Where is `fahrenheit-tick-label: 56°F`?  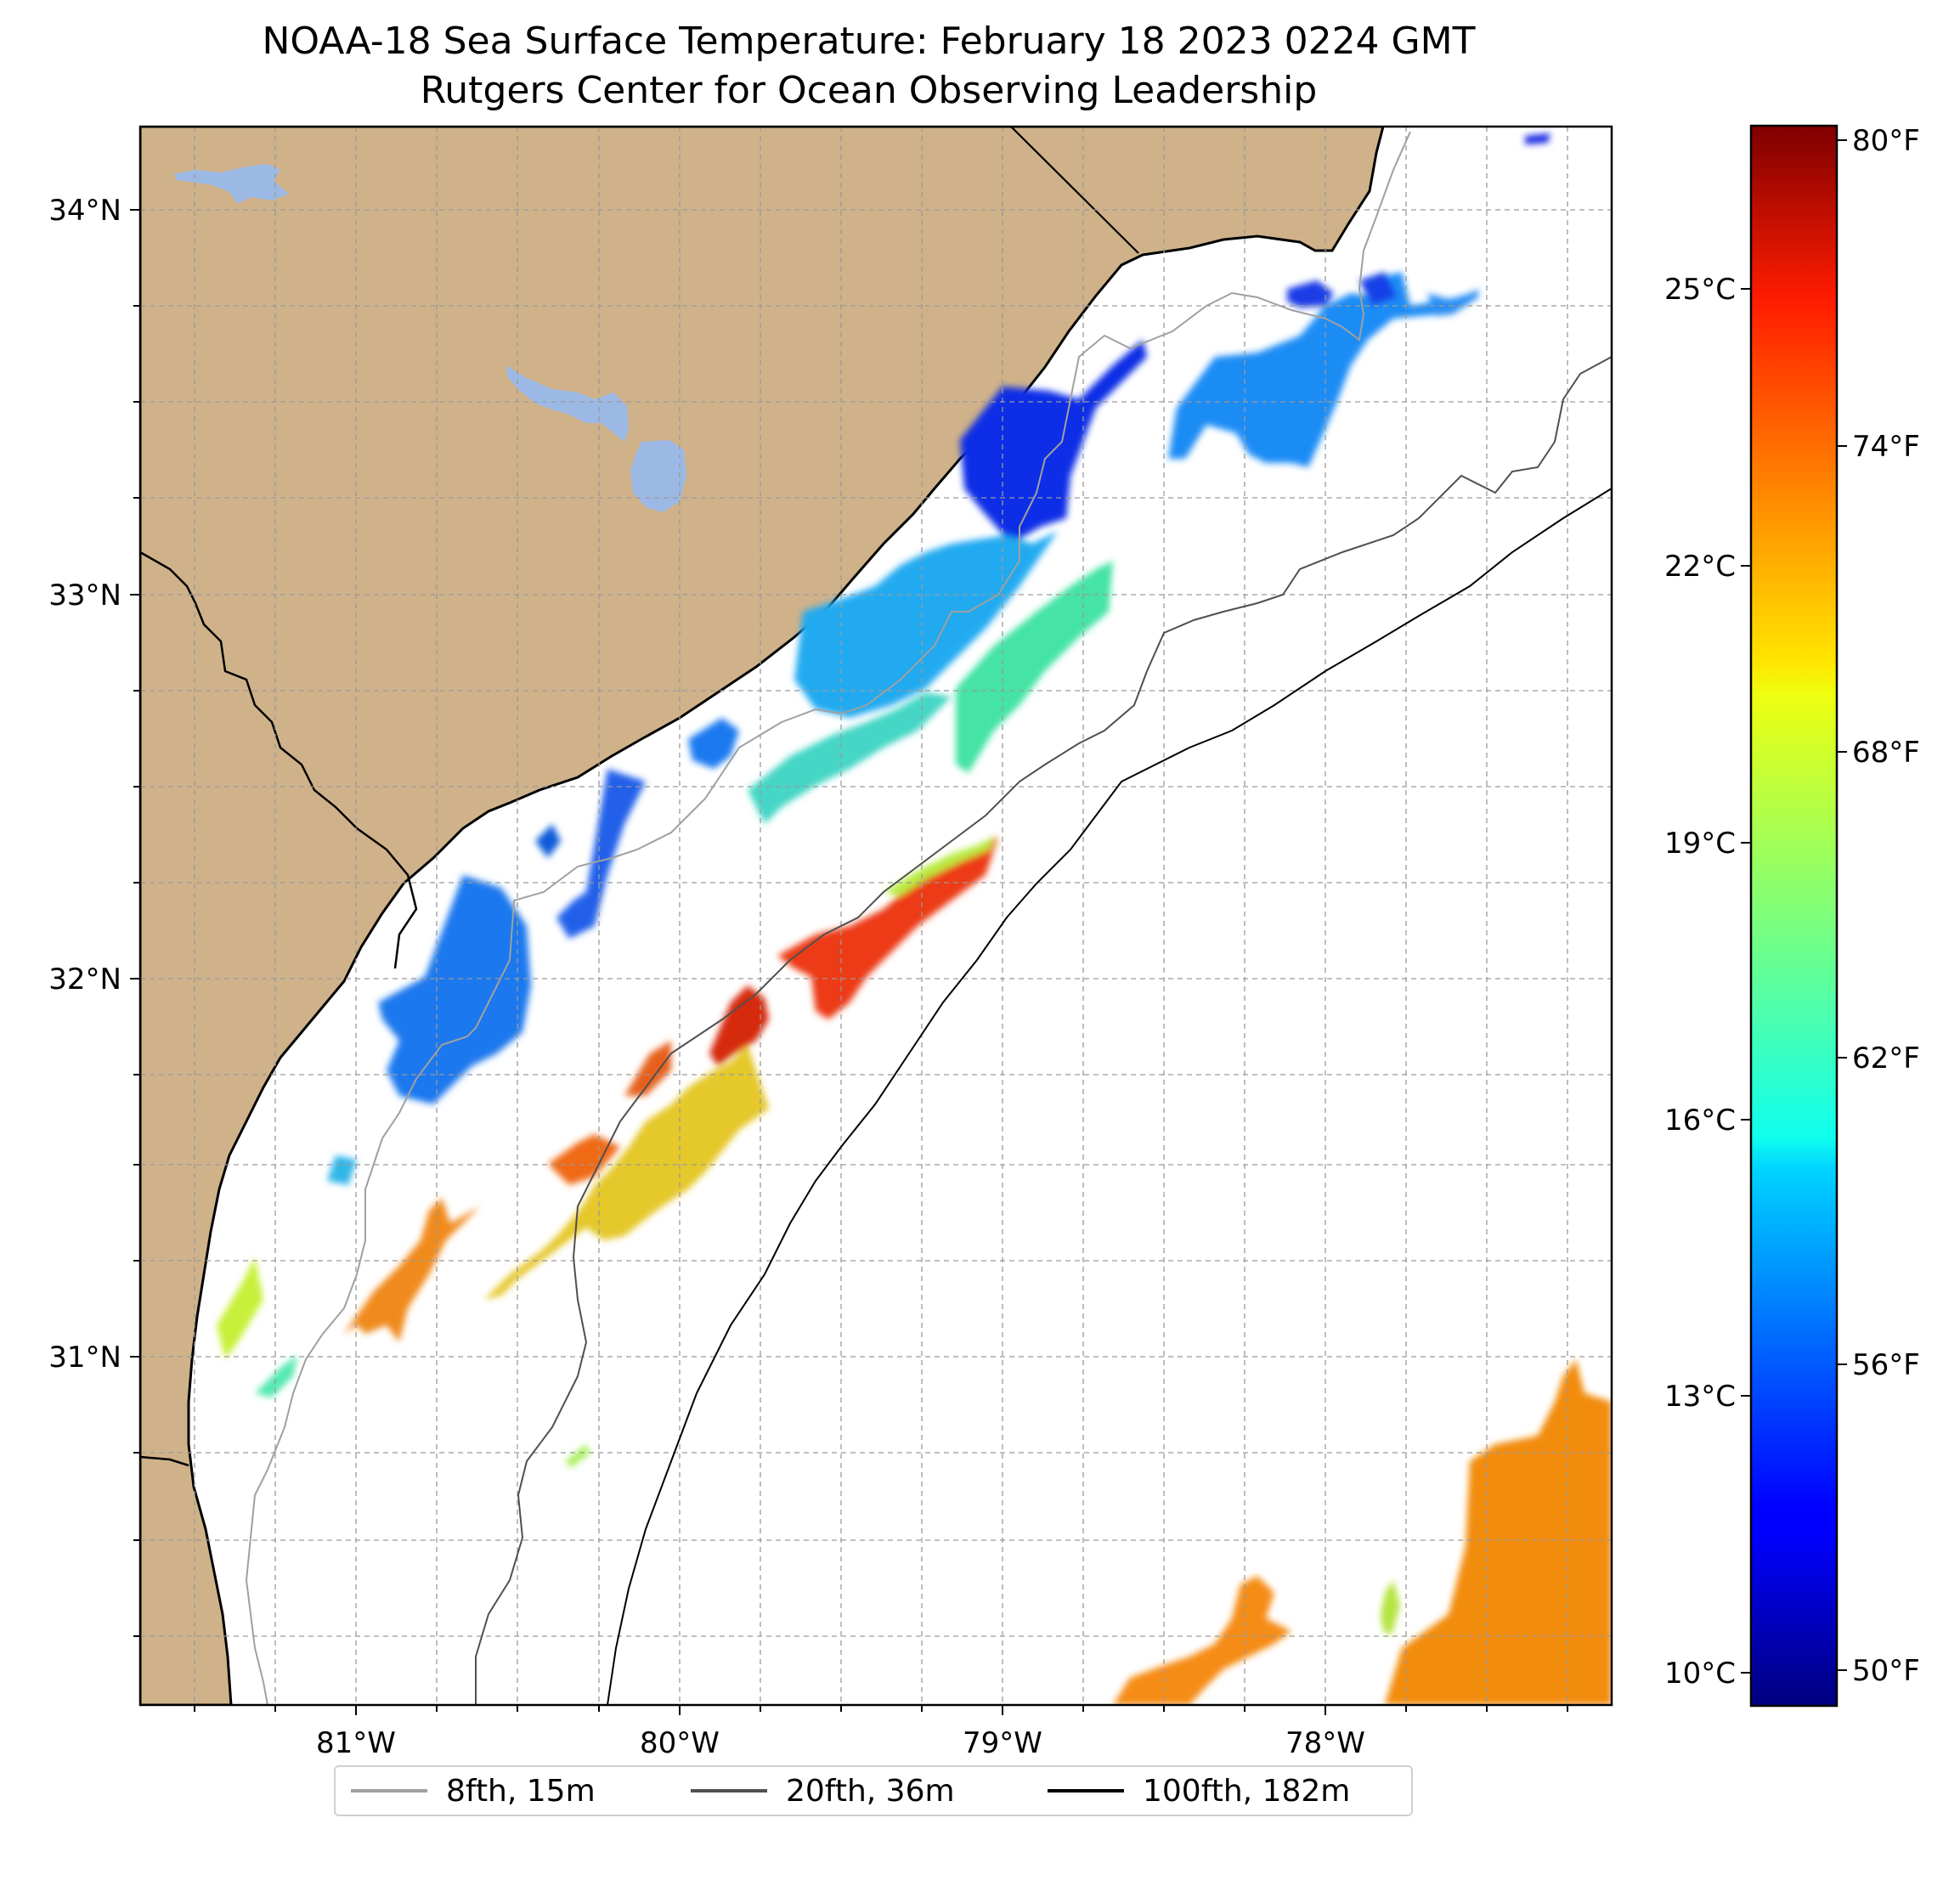 fahrenheit-tick-label: 56°F is located at coordinates (1886, 1365).